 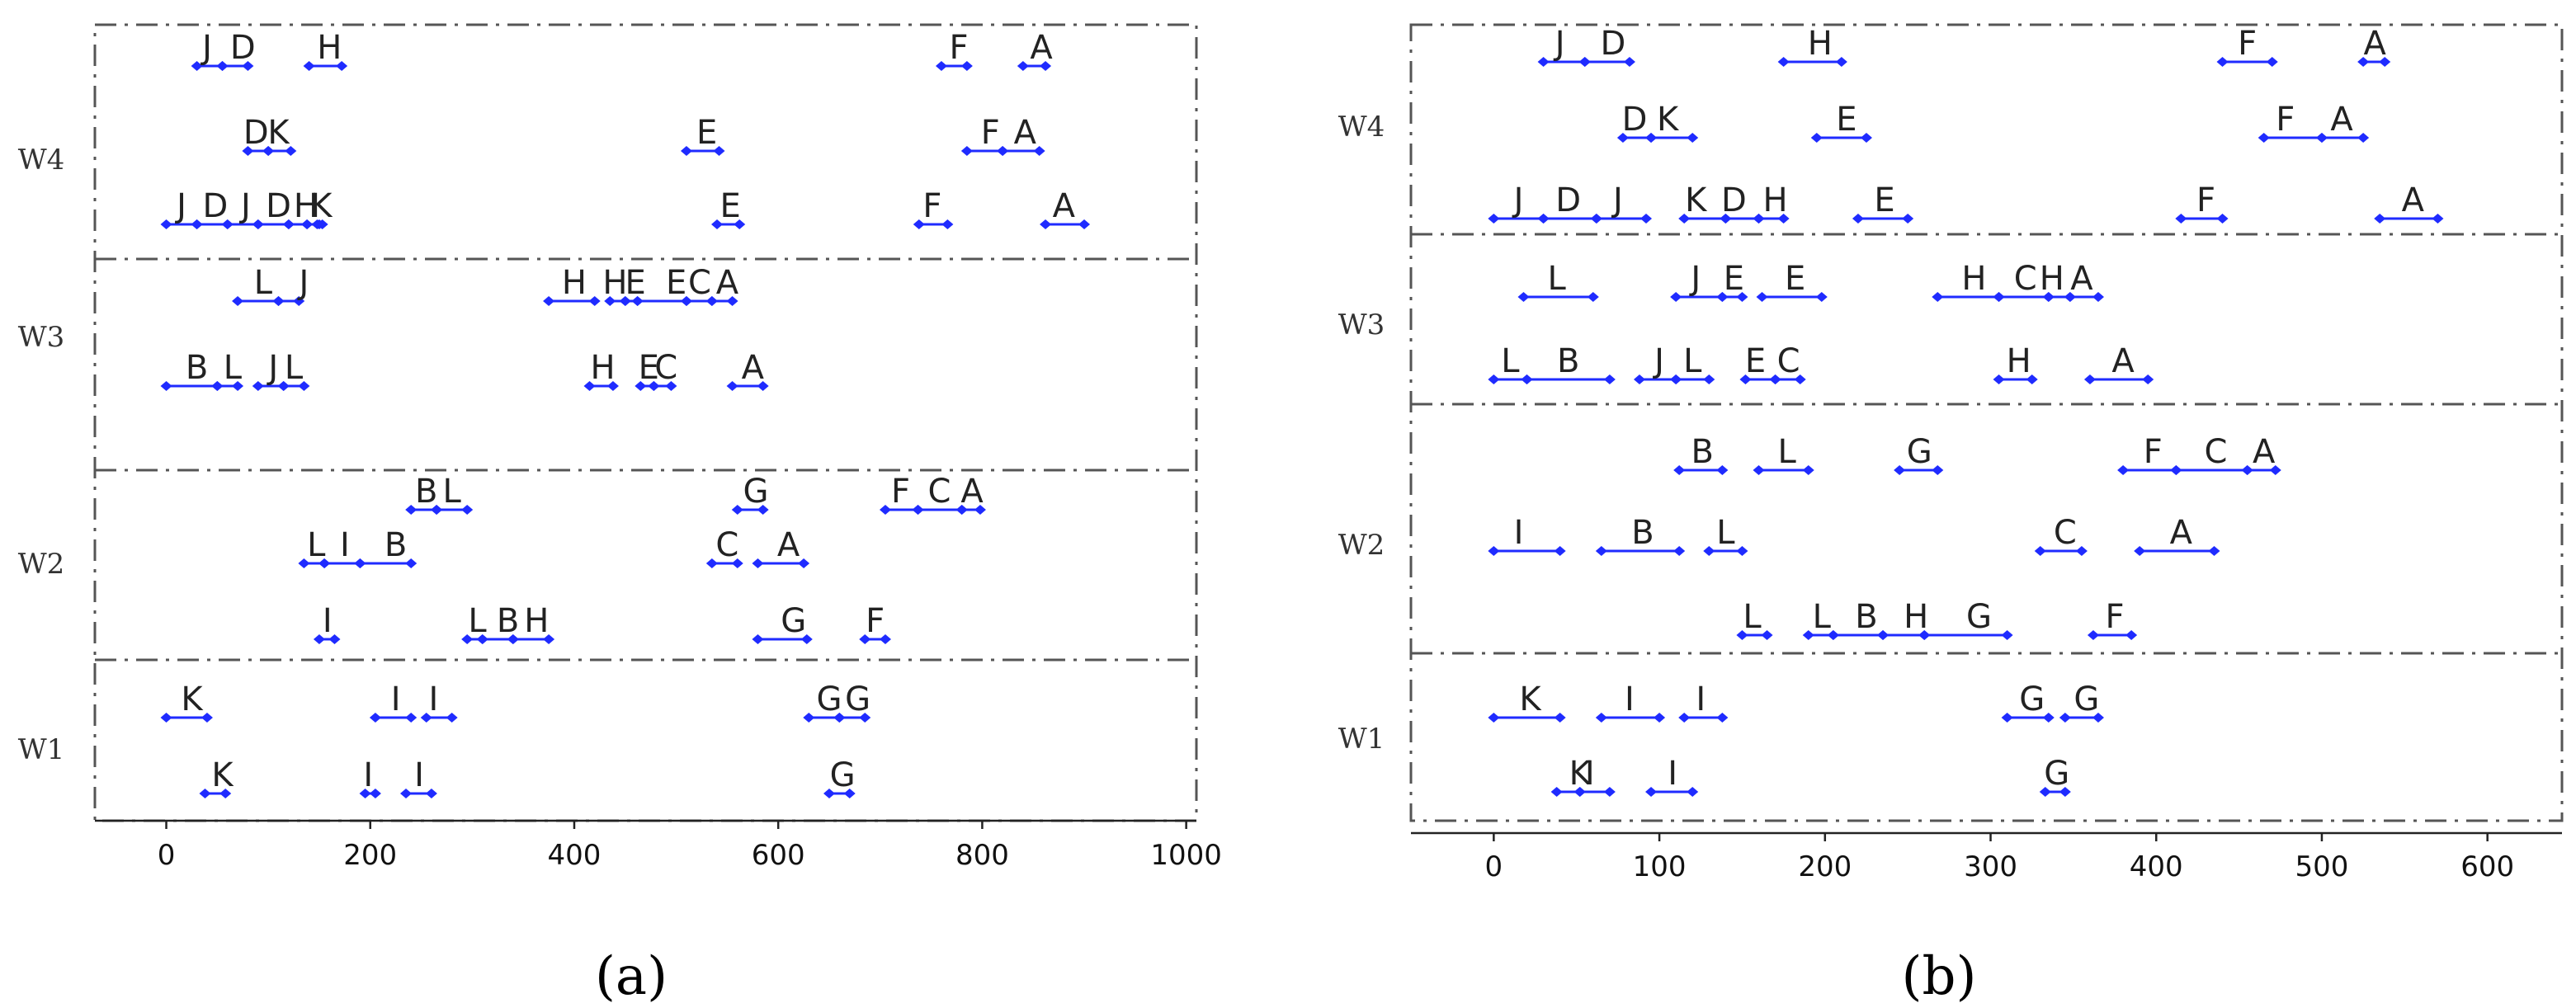 I want to click on group-label-w1: W1, so click(x=41, y=749).